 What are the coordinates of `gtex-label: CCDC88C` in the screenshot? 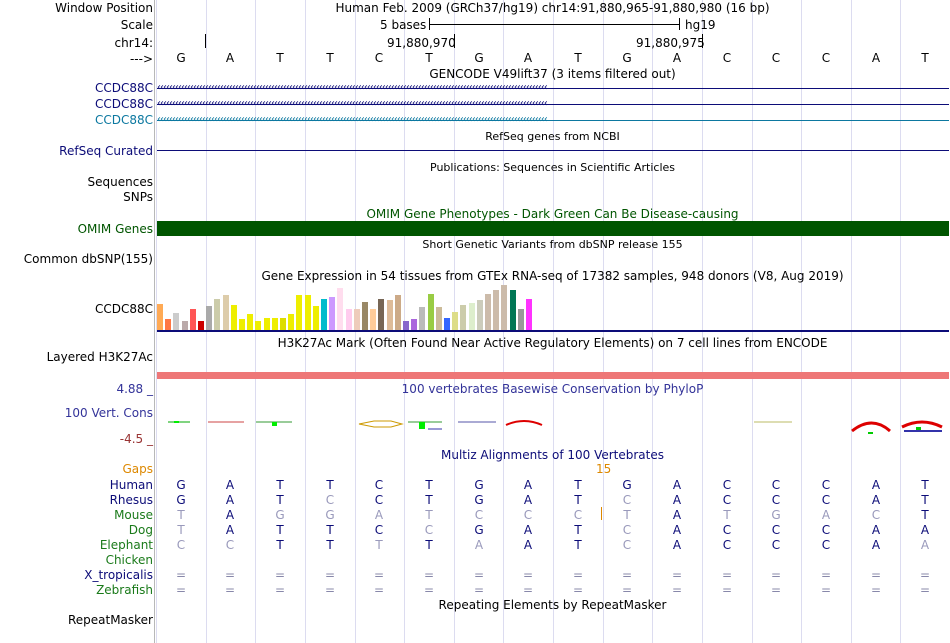 It's located at (123, 309).